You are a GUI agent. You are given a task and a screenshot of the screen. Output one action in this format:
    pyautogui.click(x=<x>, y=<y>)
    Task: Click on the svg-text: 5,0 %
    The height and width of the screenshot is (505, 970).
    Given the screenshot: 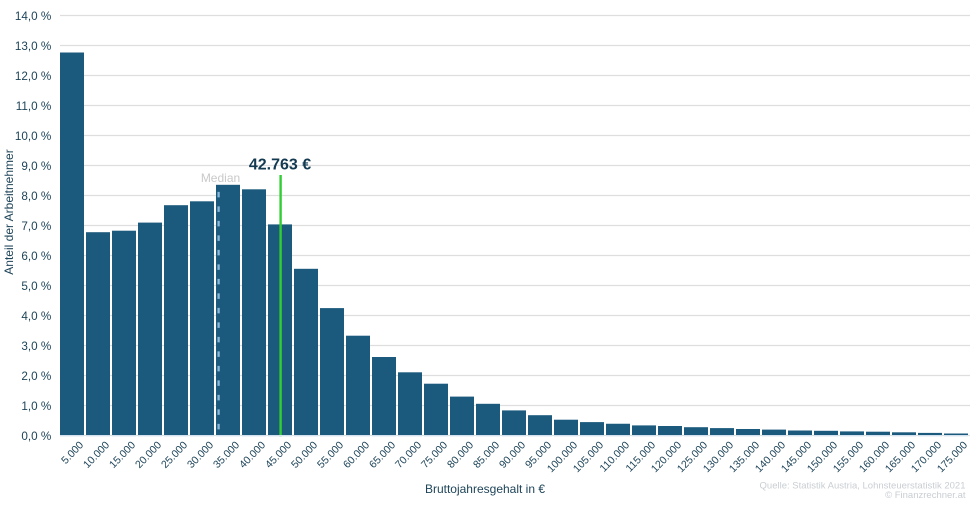 What is the action you would take?
    pyautogui.click(x=36, y=286)
    